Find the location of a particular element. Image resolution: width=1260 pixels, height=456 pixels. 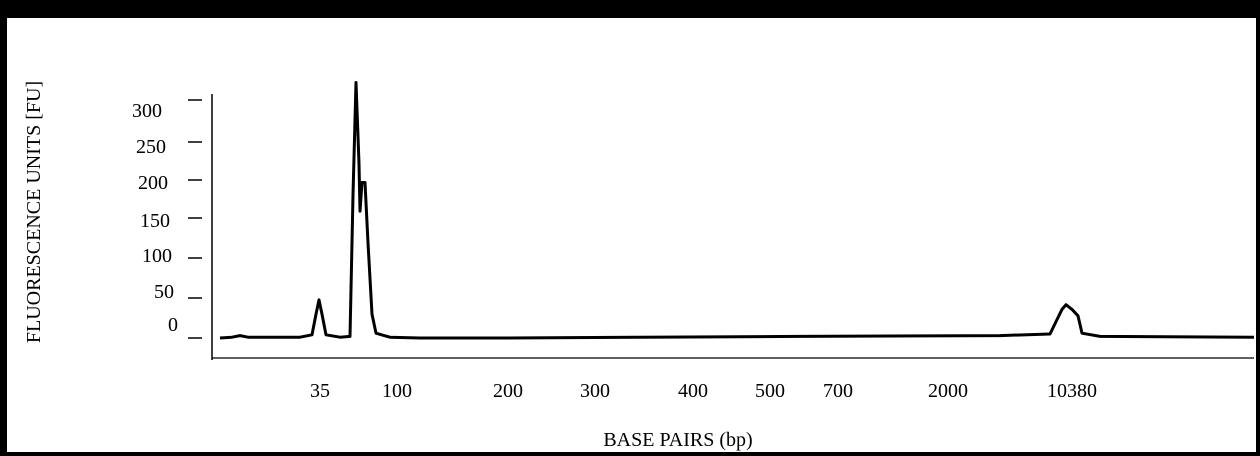

x-tick-label: 200 is located at coordinates (508, 391).